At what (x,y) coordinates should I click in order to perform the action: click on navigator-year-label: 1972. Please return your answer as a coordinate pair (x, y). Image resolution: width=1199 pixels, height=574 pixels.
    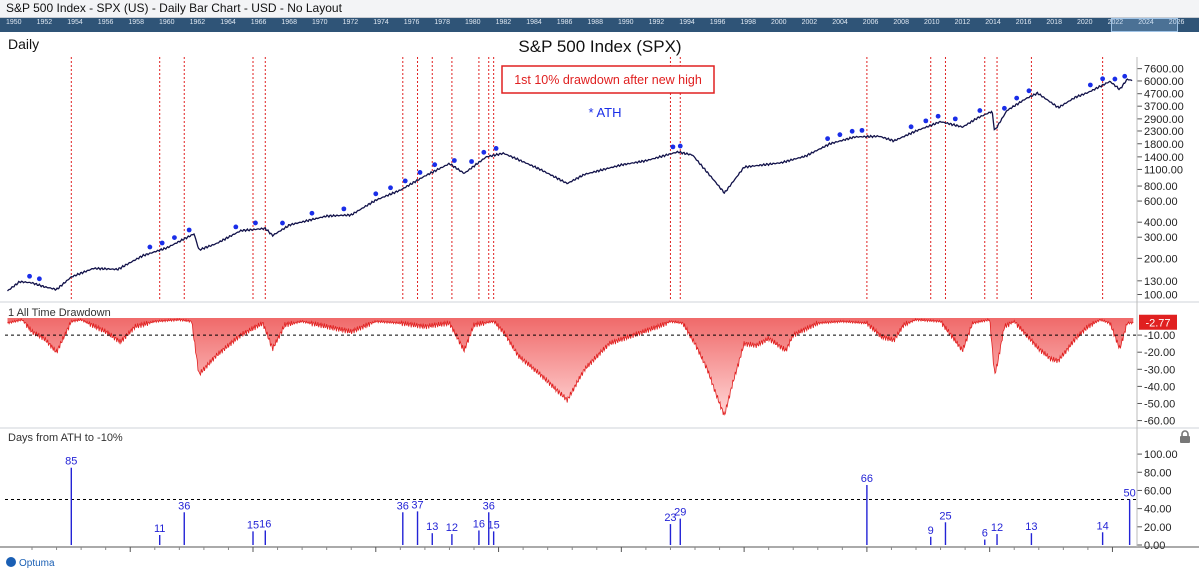
    Looking at the image, I should click on (350, 22).